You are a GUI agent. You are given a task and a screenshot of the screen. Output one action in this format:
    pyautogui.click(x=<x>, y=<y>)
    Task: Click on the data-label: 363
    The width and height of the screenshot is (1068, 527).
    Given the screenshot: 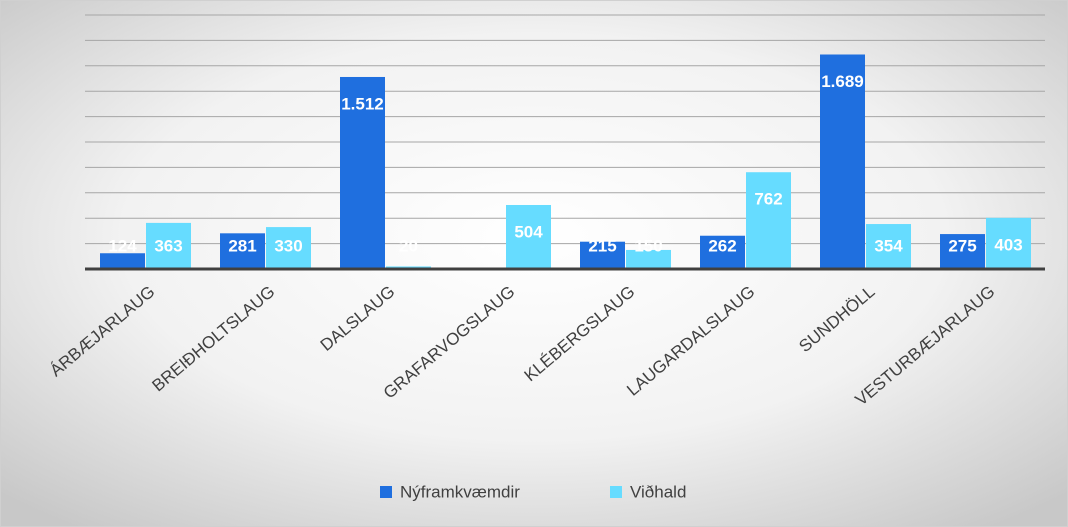 What is the action you would take?
    pyautogui.click(x=168, y=245)
    